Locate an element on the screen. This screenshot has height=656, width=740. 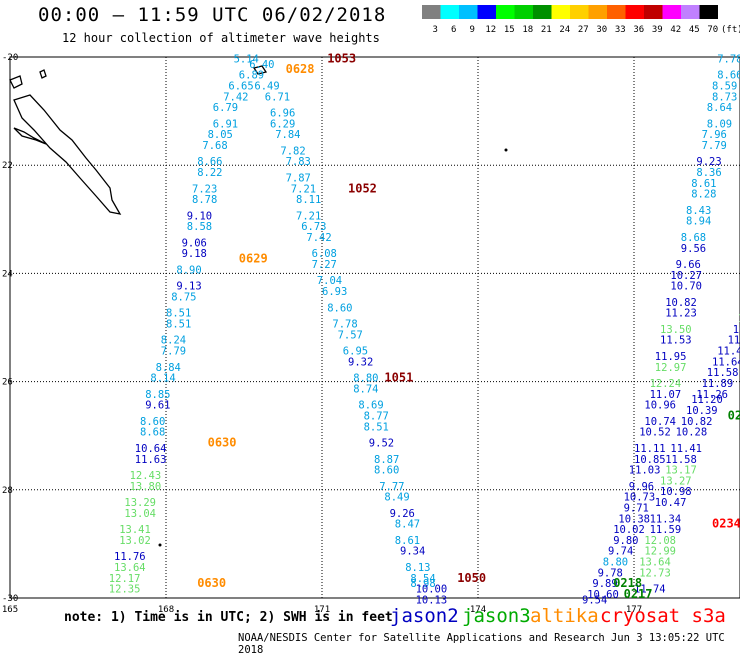
swh-value: 8.66 is located at coordinates (728, 76).